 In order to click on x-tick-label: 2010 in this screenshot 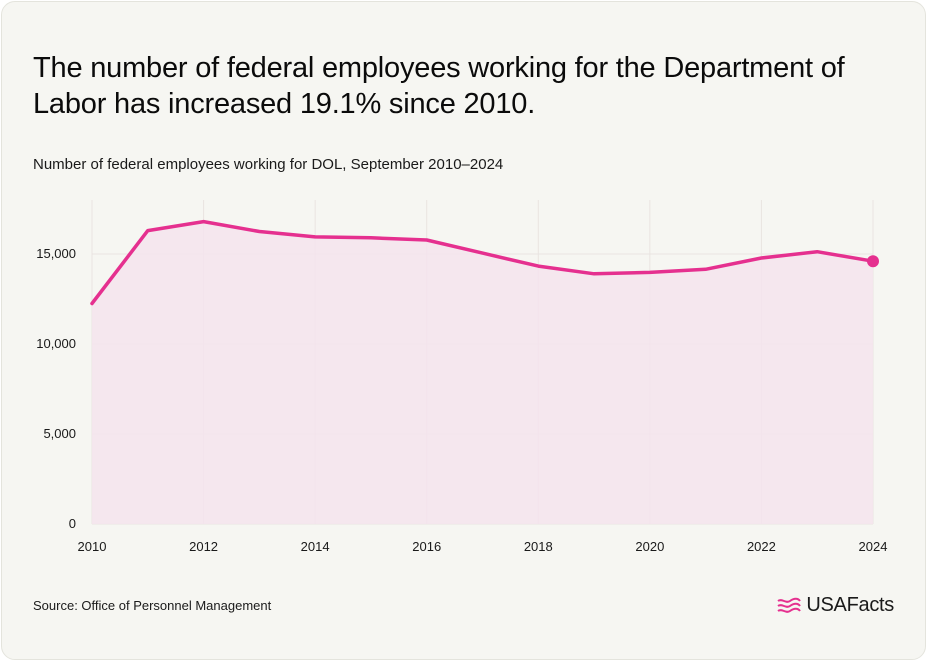, I will do `click(92, 546)`.